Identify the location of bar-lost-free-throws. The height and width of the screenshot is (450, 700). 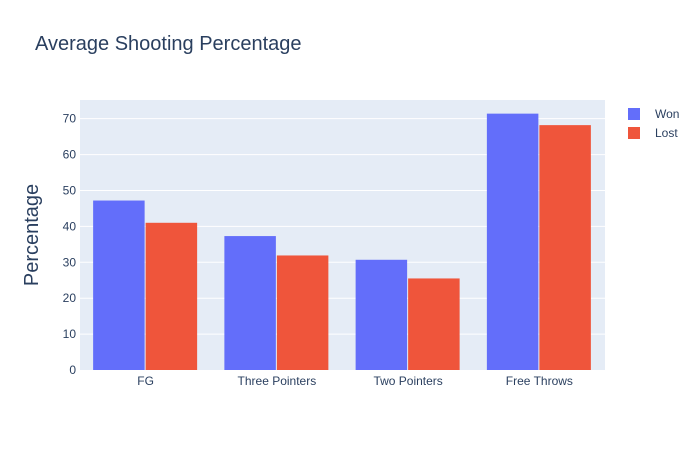
(565, 247).